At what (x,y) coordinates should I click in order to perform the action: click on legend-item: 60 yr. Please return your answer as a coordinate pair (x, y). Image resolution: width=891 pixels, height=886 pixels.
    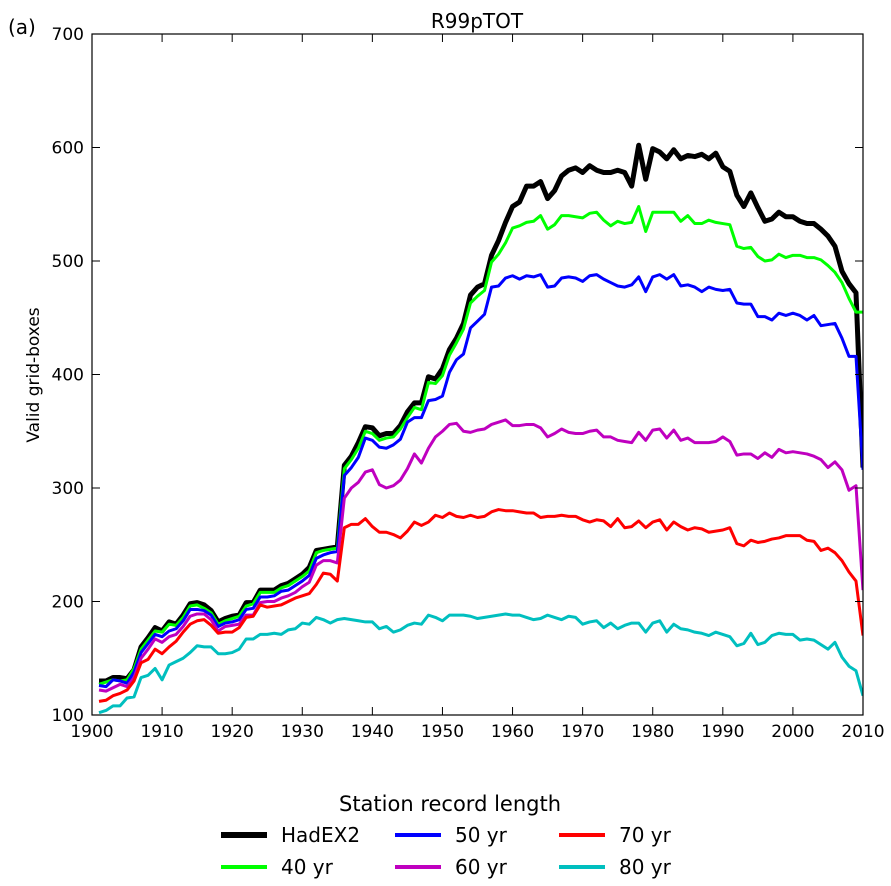
    Looking at the image, I should click on (460, 867).